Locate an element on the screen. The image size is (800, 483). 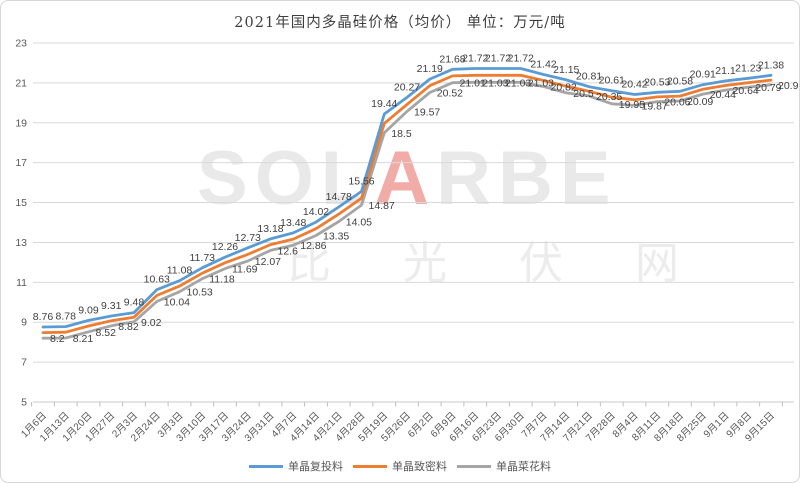
legend-label: 单晶致密料 is located at coordinates (419, 467).